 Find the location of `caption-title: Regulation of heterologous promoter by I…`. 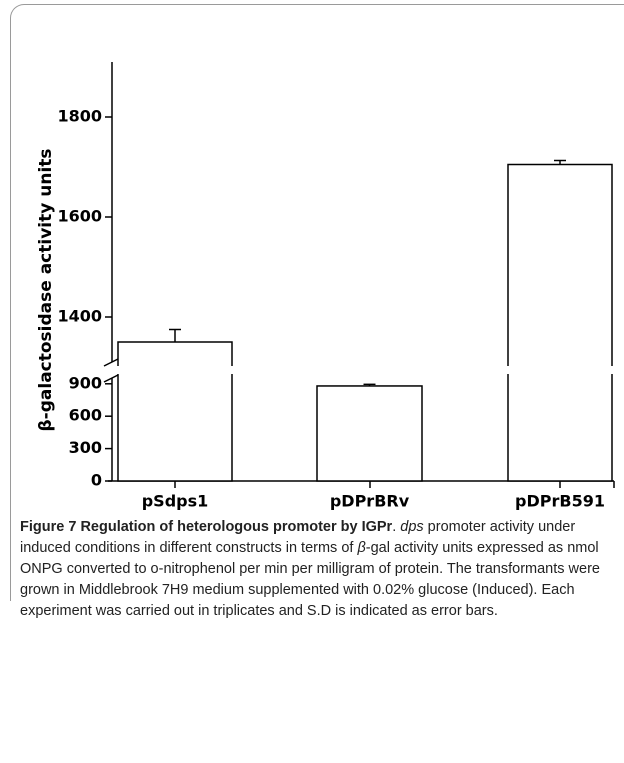

caption-title: Regulation of heterologous promoter by I… is located at coordinates (236, 527).